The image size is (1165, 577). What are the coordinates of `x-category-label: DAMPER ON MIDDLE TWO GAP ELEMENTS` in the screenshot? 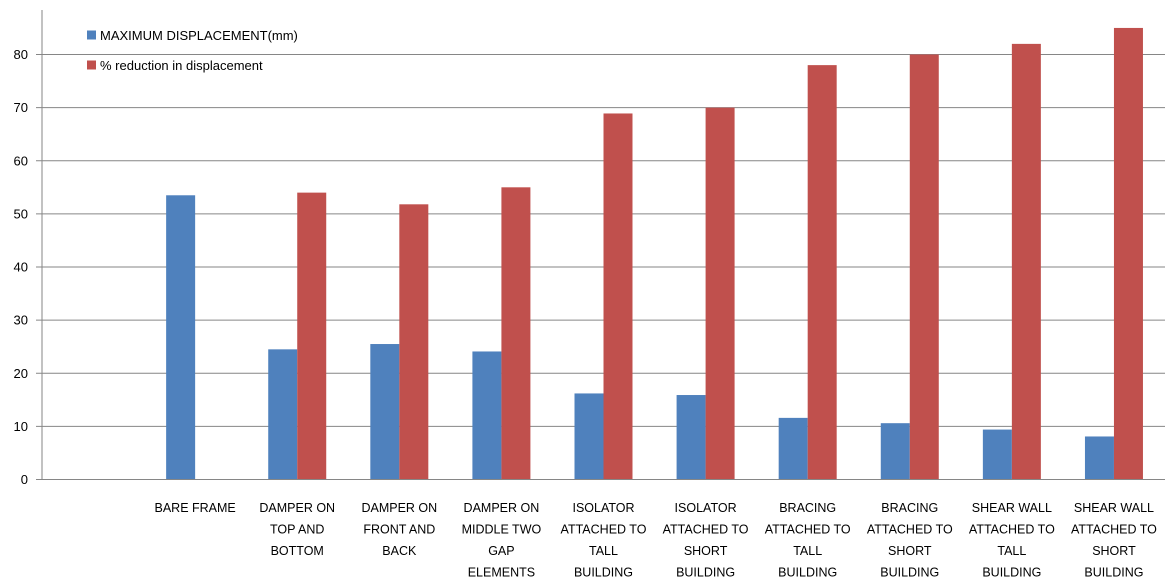 It's located at (502, 539).